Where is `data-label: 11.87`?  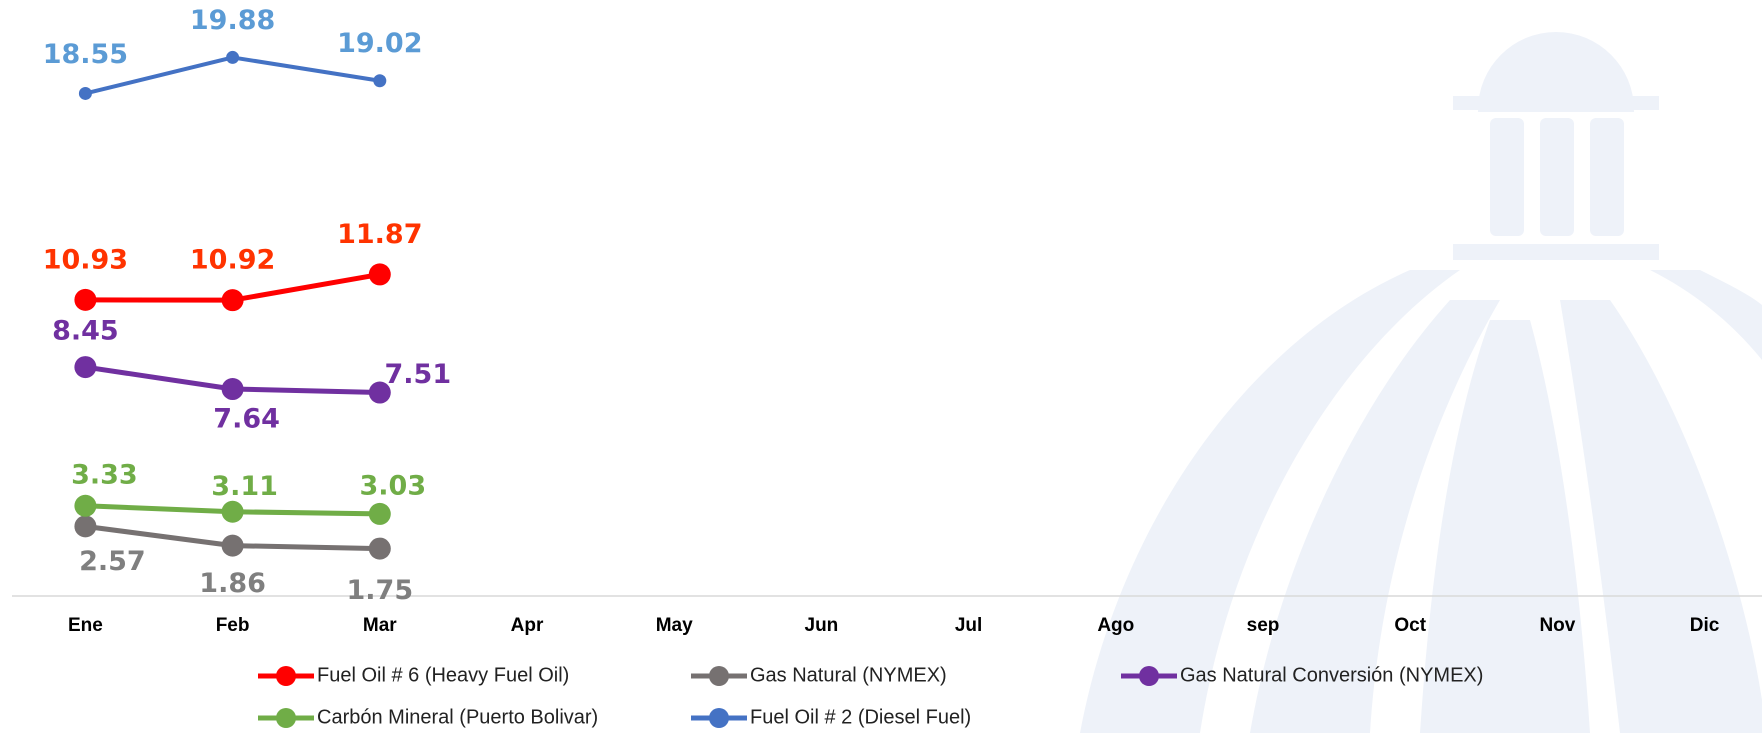 data-label: 11.87 is located at coordinates (379, 234).